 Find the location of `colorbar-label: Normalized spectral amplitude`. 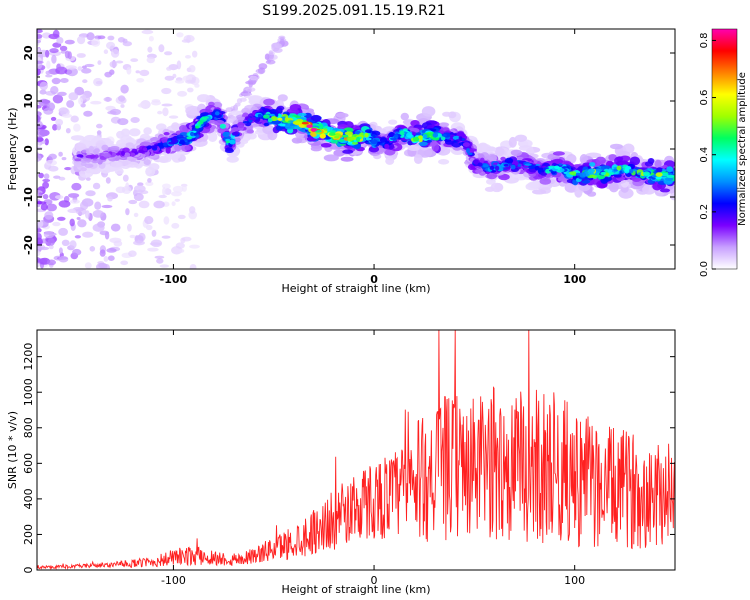

colorbar-label: Normalized spectral amplitude is located at coordinates (742, 149).